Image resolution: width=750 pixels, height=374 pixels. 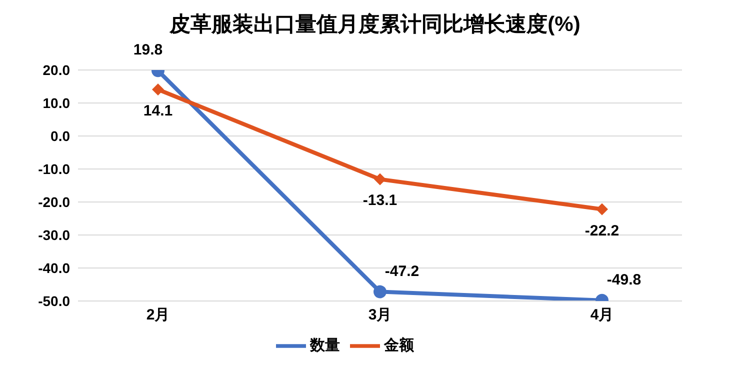 I want to click on x-tick-label: 4月, so click(x=602, y=315).